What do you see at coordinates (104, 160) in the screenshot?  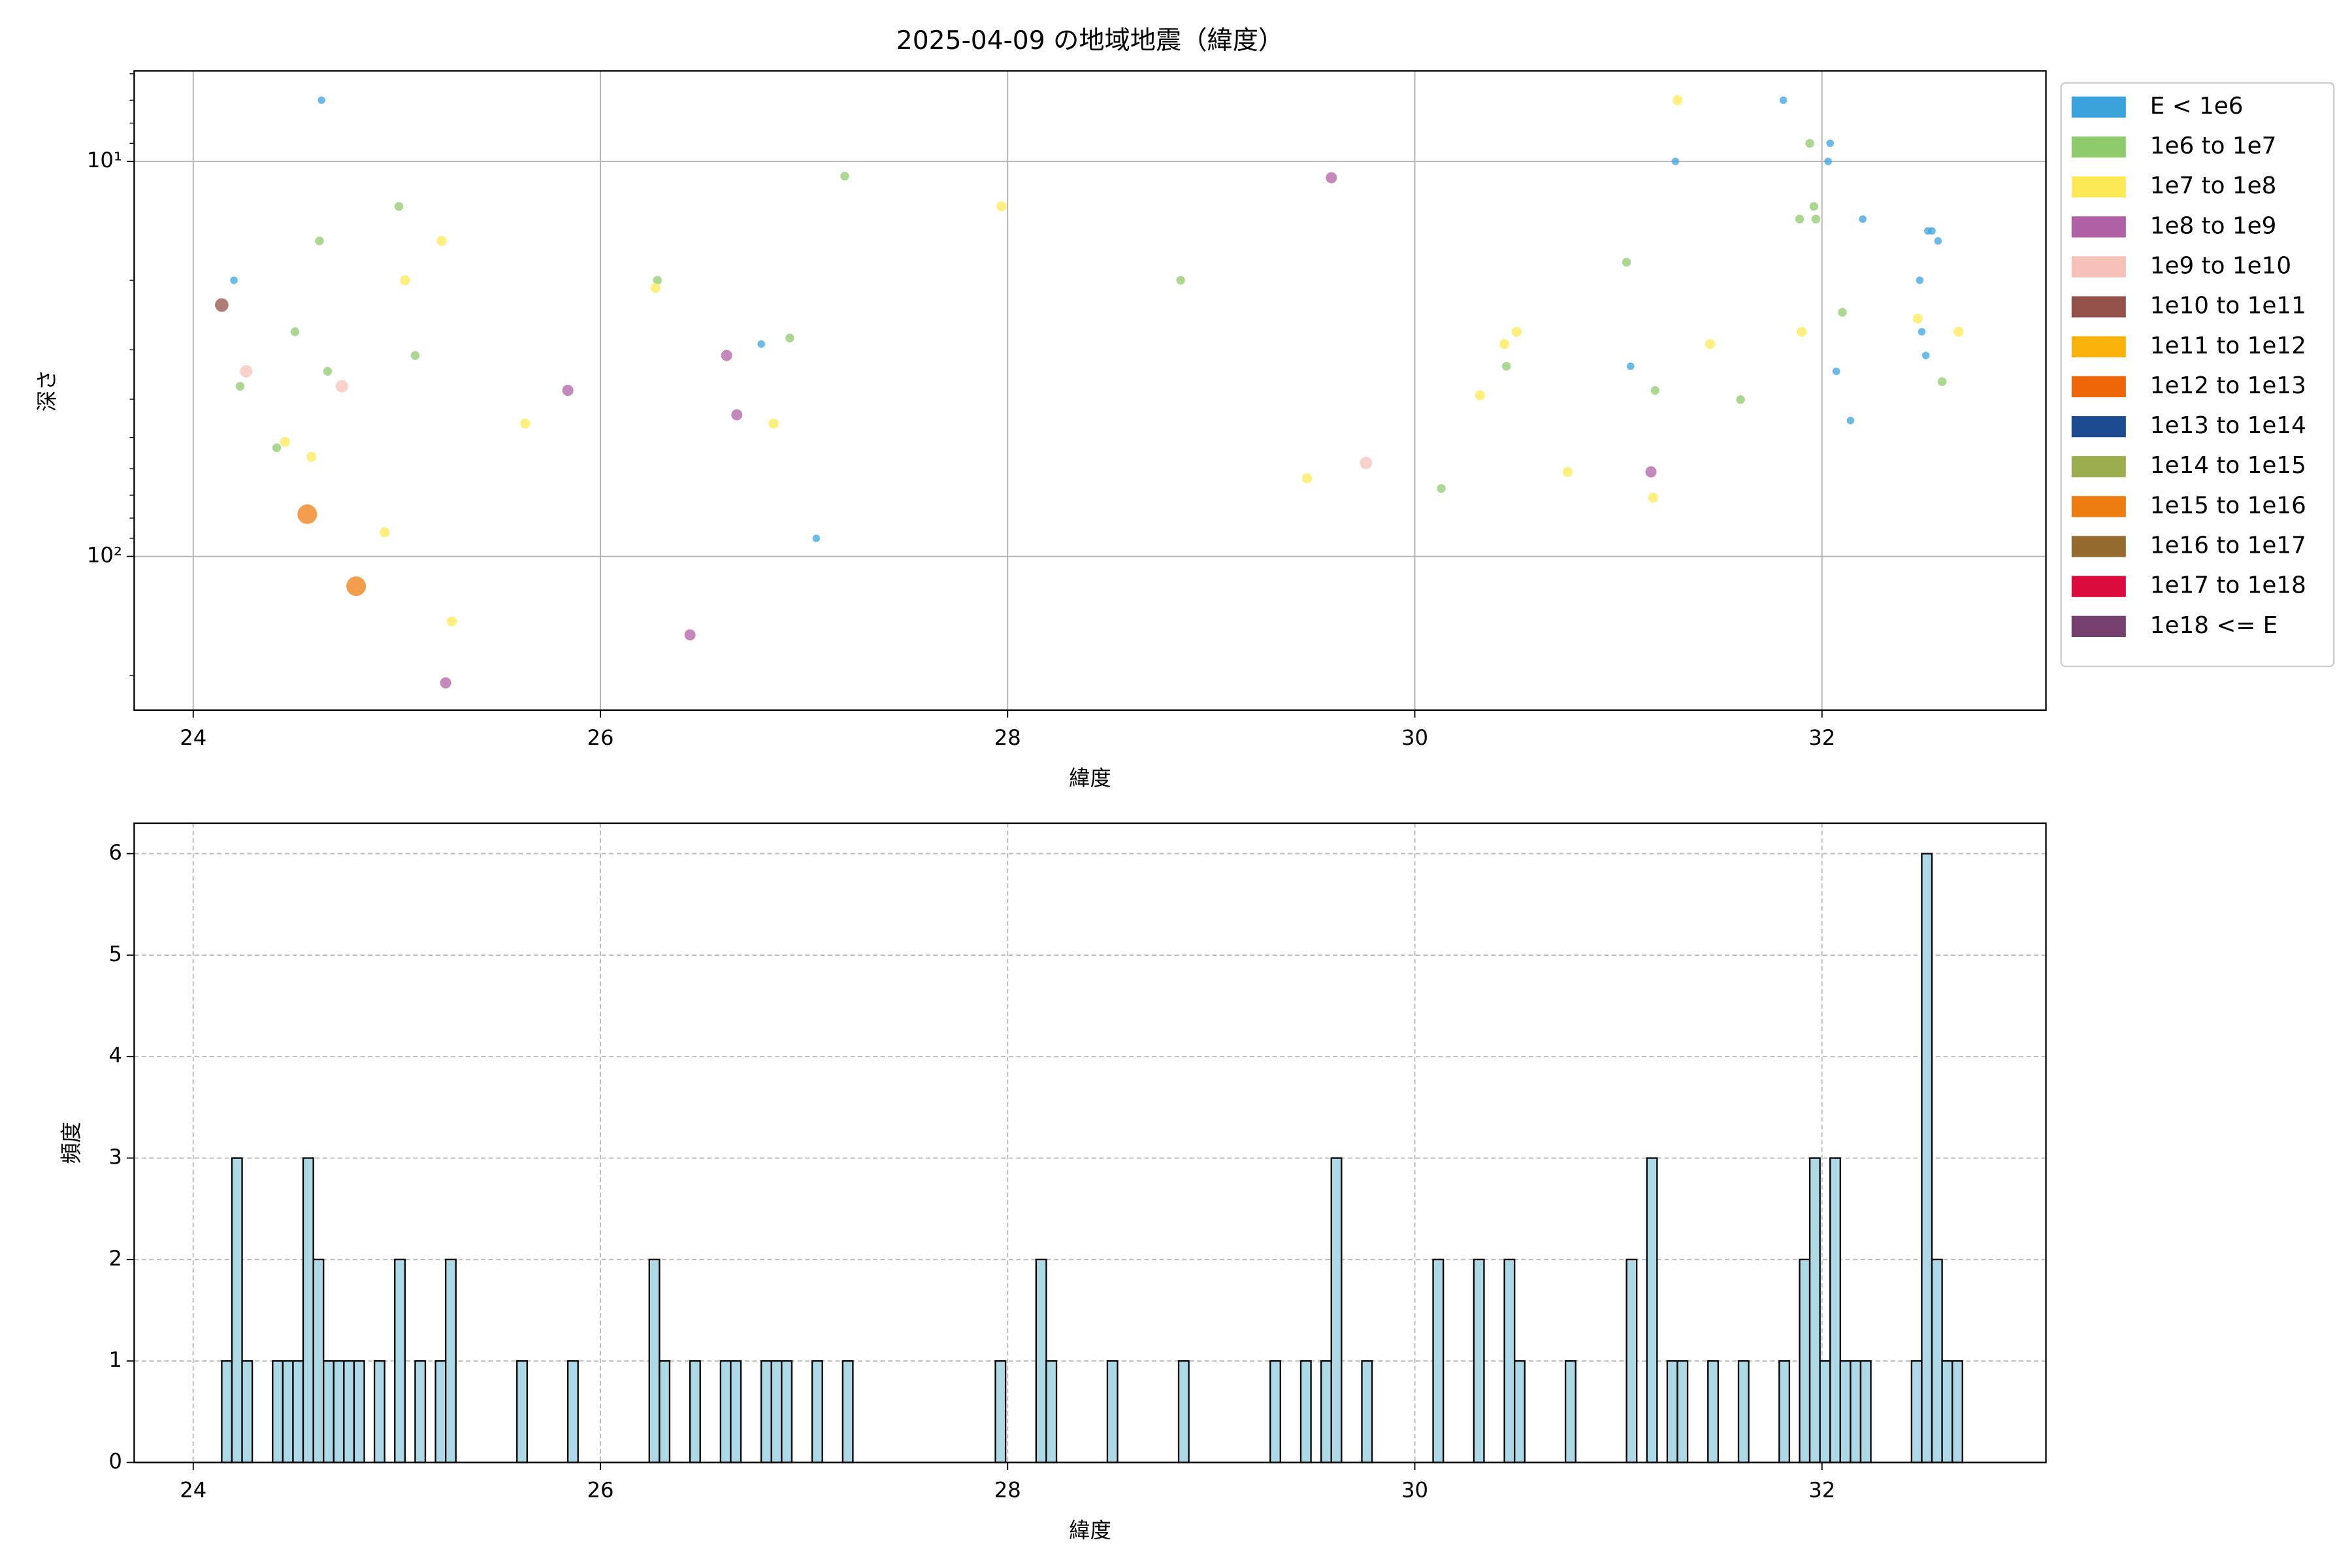 I see `y-tick-label: 10¹` at bounding box center [104, 160].